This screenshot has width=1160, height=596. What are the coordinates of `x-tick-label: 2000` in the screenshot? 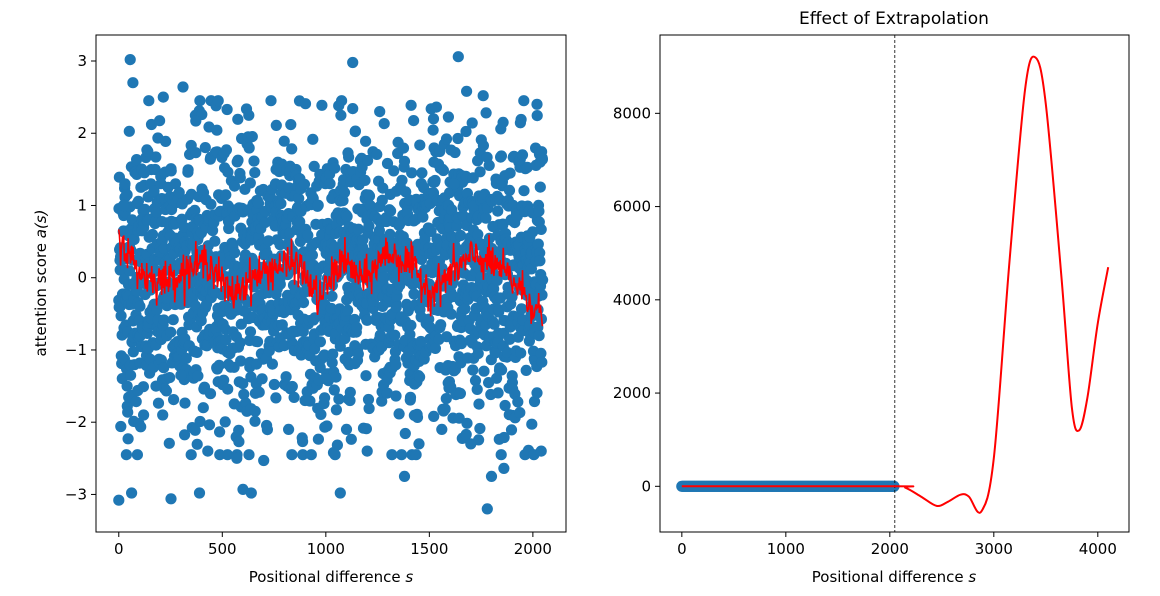 It's located at (890, 549).